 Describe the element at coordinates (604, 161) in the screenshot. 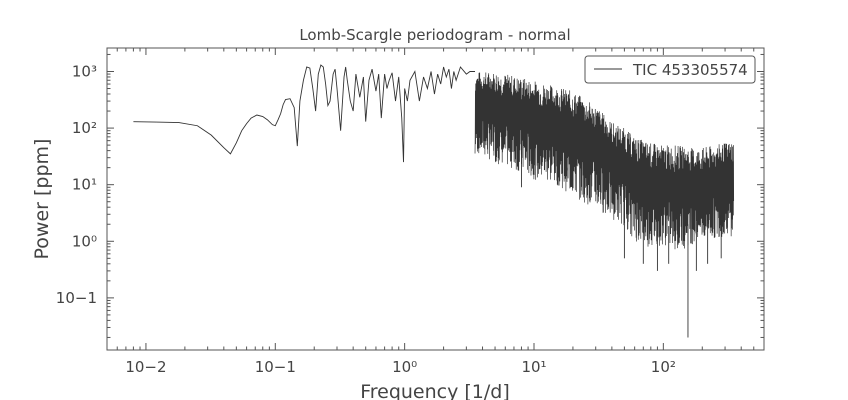

I see `series-line-high-frequency` at that location.